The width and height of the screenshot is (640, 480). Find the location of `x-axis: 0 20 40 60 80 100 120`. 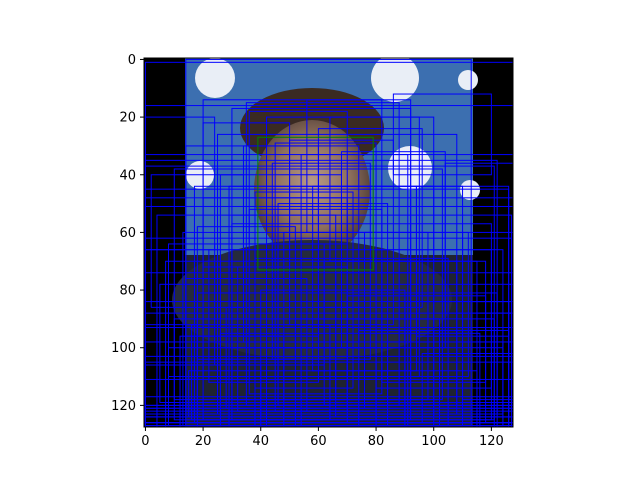

x-axis: 0 20 40 60 80 100 120 is located at coordinates (322, 438).